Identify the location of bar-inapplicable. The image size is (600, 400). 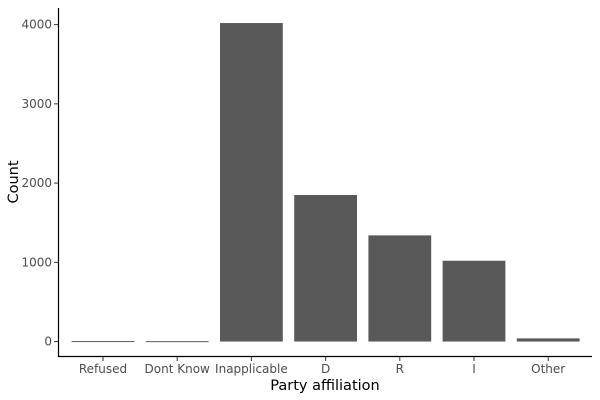
(251, 182).